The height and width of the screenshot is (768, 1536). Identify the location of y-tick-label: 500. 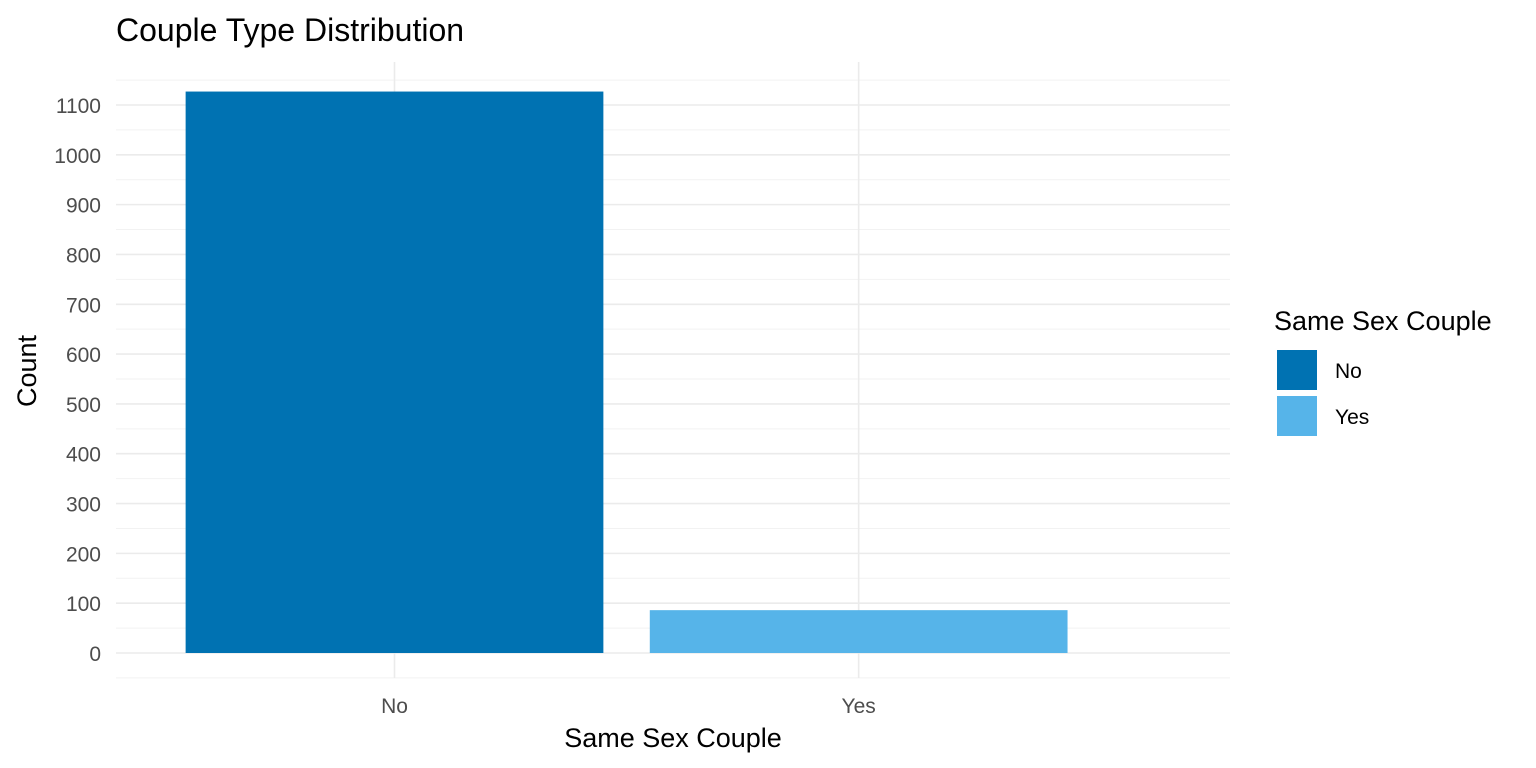
(83, 405).